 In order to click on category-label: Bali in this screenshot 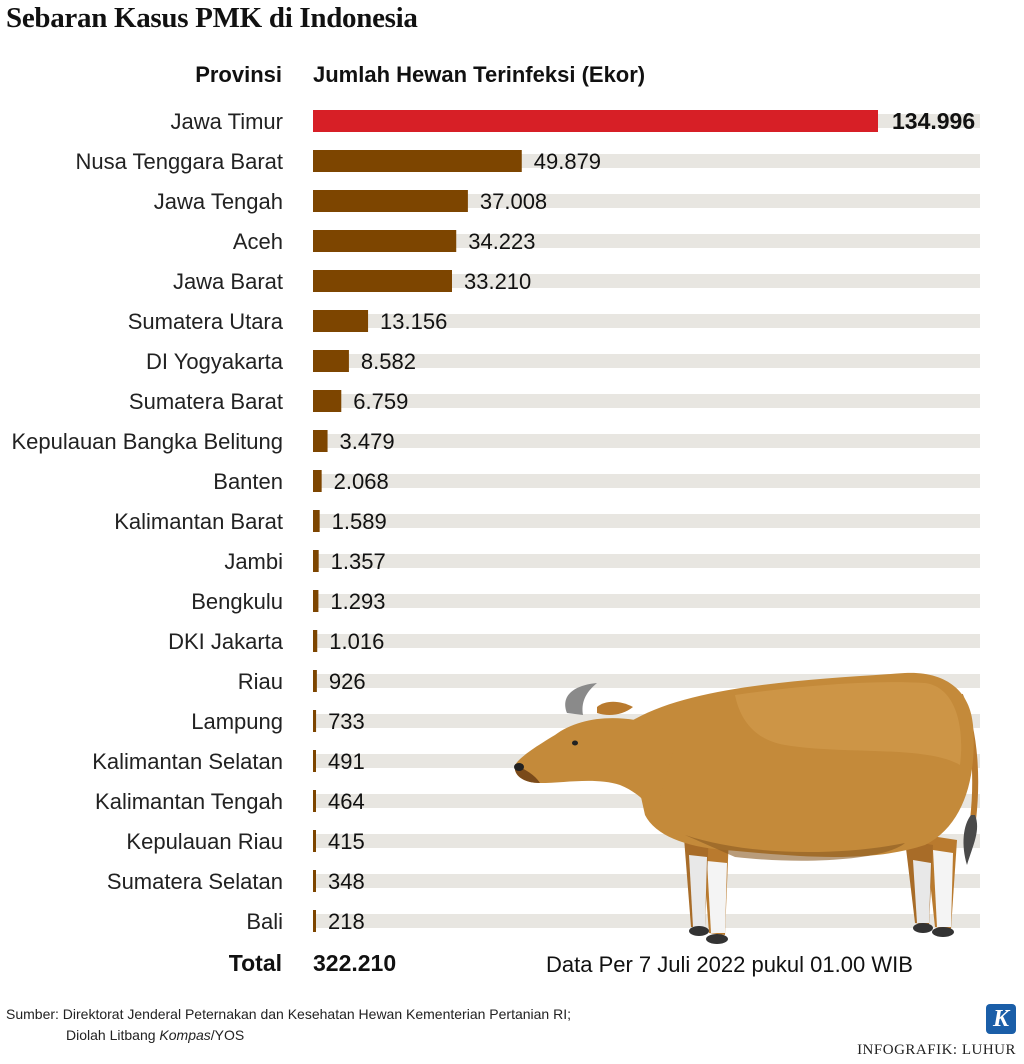, I will do `click(264, 921)`.